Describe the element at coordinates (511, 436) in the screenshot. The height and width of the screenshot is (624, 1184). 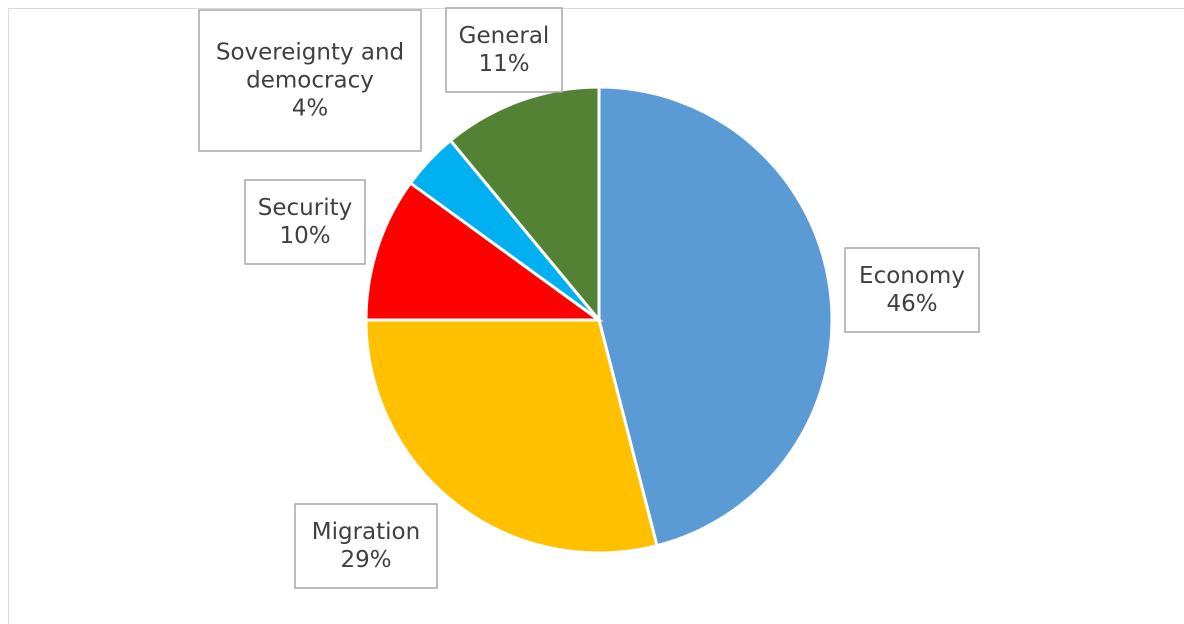
I see `pie-slice-migration` at that location.